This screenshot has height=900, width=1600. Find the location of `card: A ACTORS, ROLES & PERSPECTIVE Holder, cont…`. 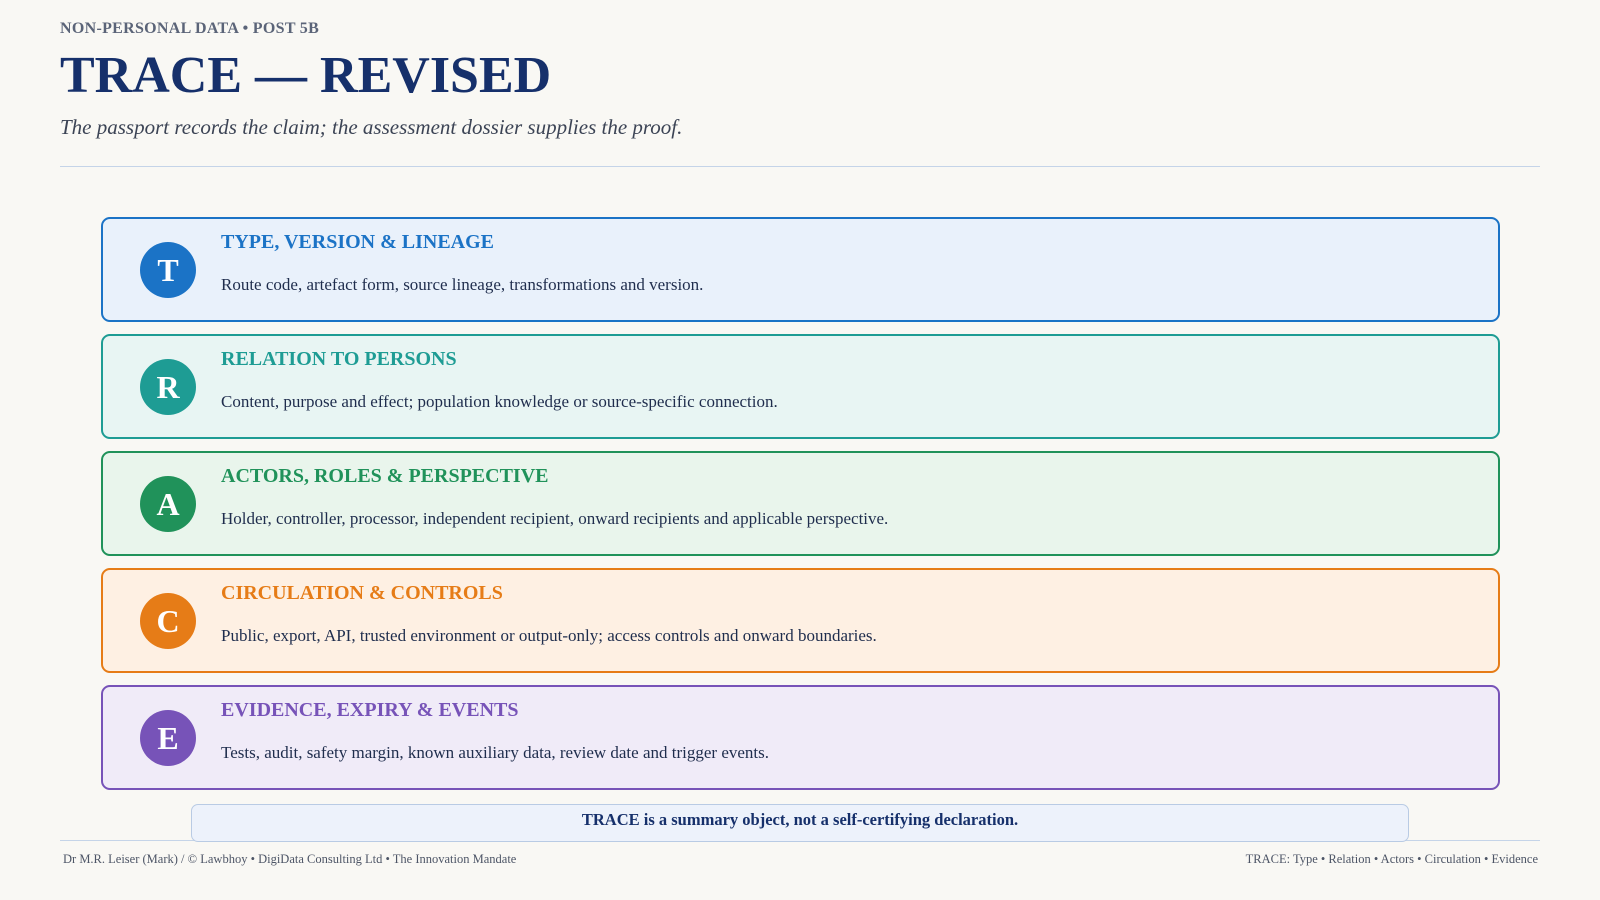

card: A ACTORS, ROLES & PERSPECTIVE Holder, cont… is located at coordinates (800, 503).